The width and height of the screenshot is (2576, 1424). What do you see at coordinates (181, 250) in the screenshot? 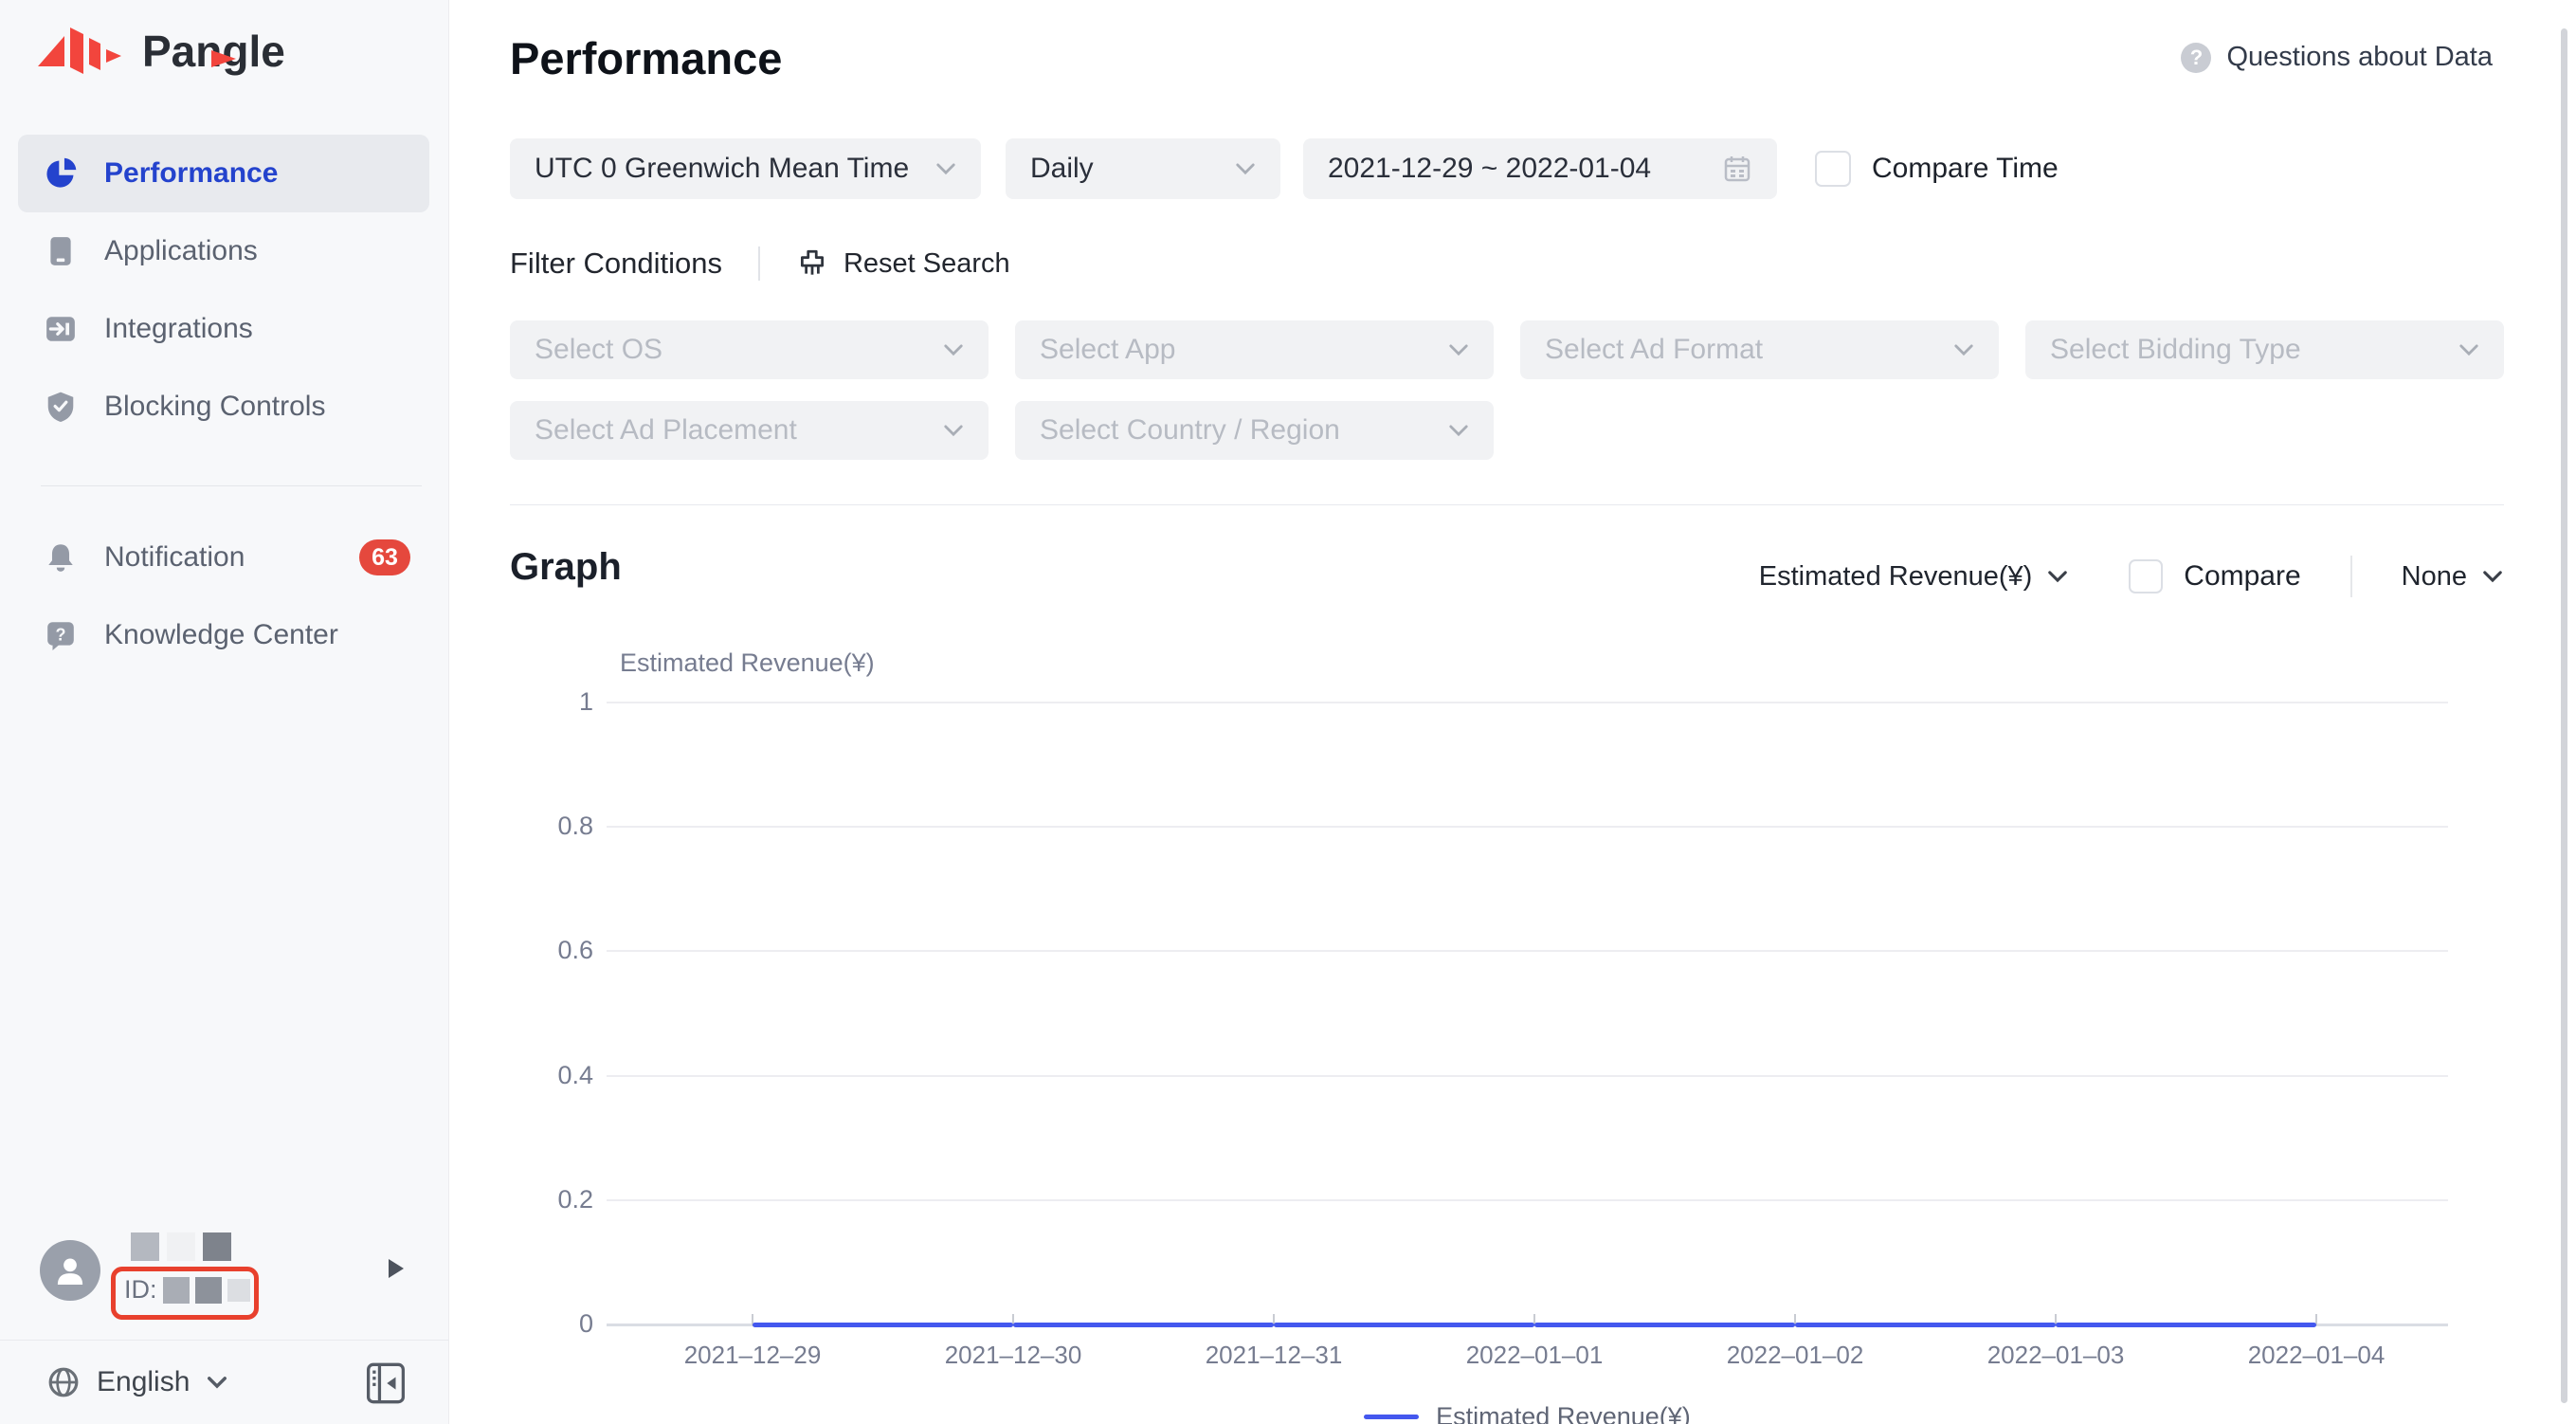
I see `sidebar-item-label: Applications` at bounding box center [181, 250].